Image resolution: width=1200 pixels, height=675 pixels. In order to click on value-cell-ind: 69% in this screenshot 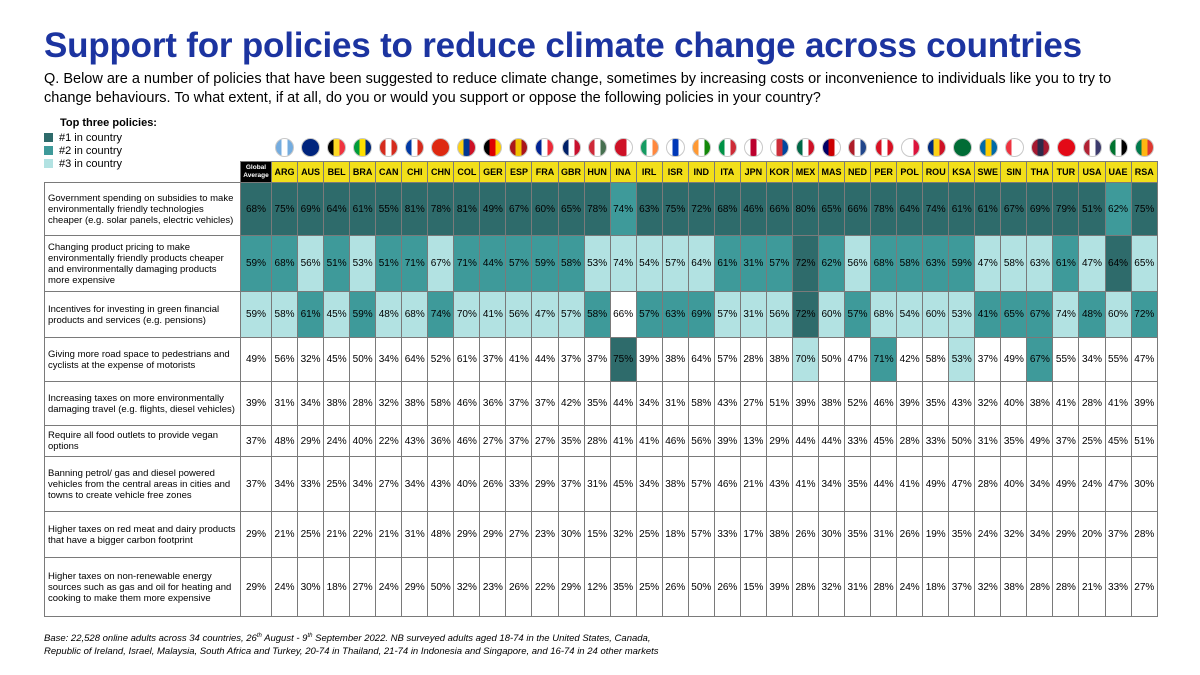, I will do `click(701, 314)`.